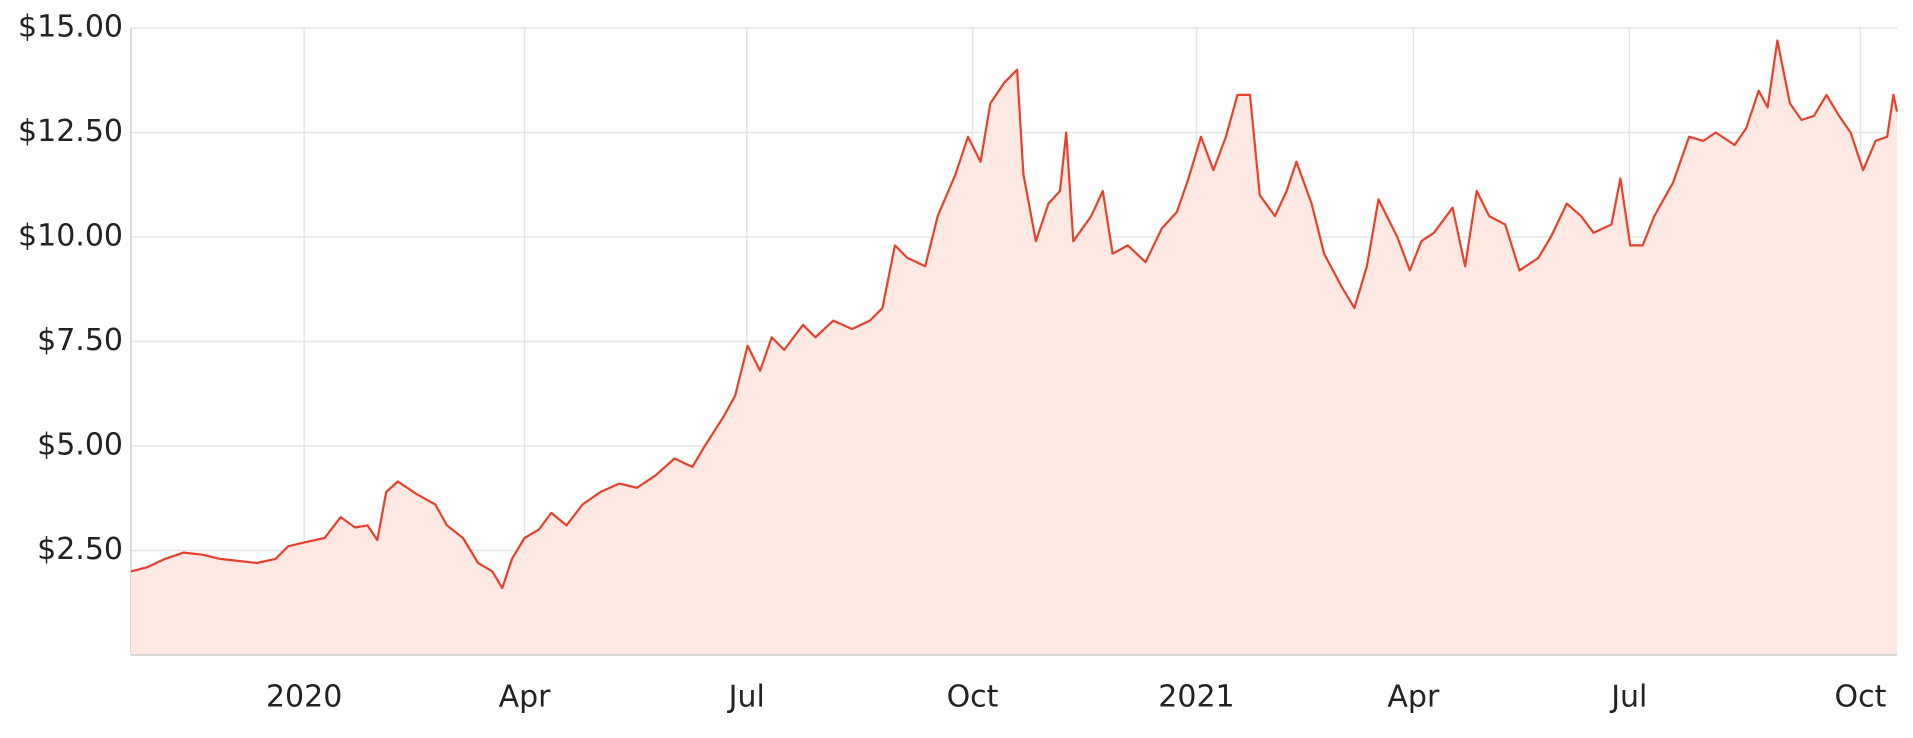  I want to click on y-tick-label: $5.00, so click(80, 445).